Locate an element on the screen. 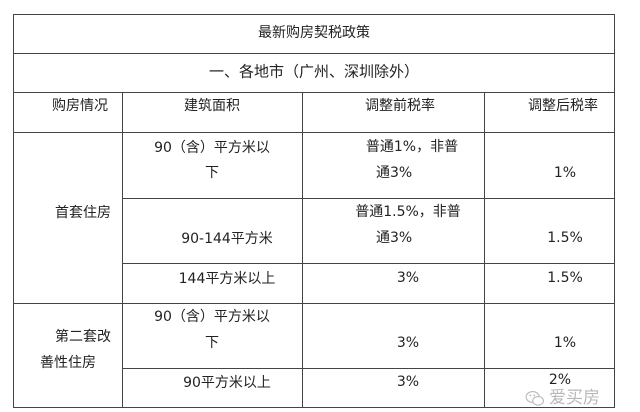 The height and width of the screenshot is (412, 640). header-purchase-type: 购房情况 is located at coordinates (80, 106).